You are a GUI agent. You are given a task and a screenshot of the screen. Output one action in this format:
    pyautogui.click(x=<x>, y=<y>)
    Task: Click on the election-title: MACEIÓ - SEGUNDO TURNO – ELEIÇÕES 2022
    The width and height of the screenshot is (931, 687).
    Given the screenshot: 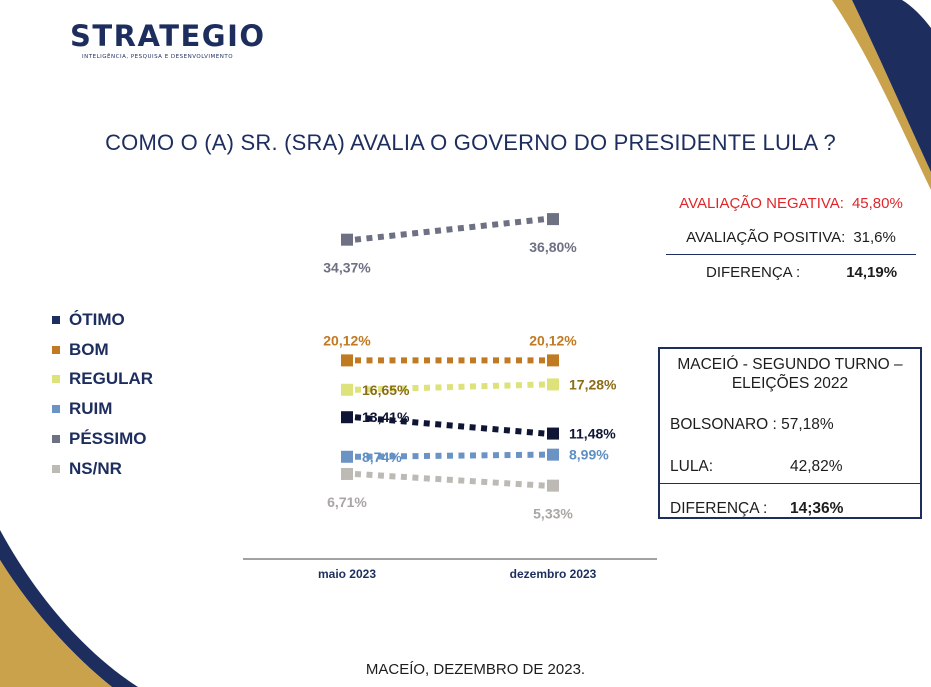 What is the action you would take?
    pyautogui.click(x=790, y=374)
    